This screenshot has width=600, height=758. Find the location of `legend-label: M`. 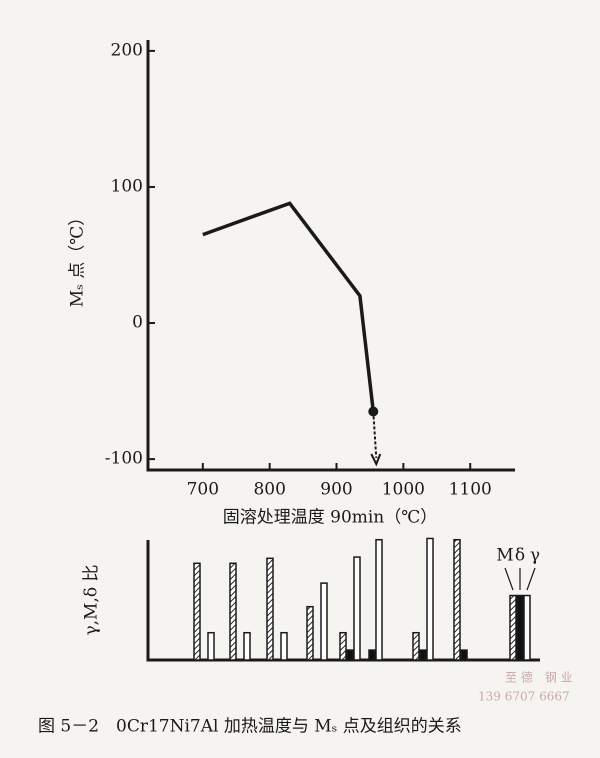

legend-label: M is located at coordinates (504, 556).